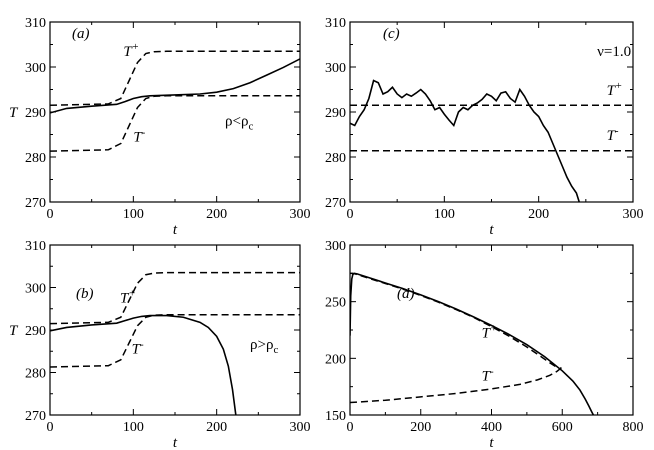 The width and height of the screenshot is (654, 450). I want to click on y-tick-label-b: 290, so click(35, 331).